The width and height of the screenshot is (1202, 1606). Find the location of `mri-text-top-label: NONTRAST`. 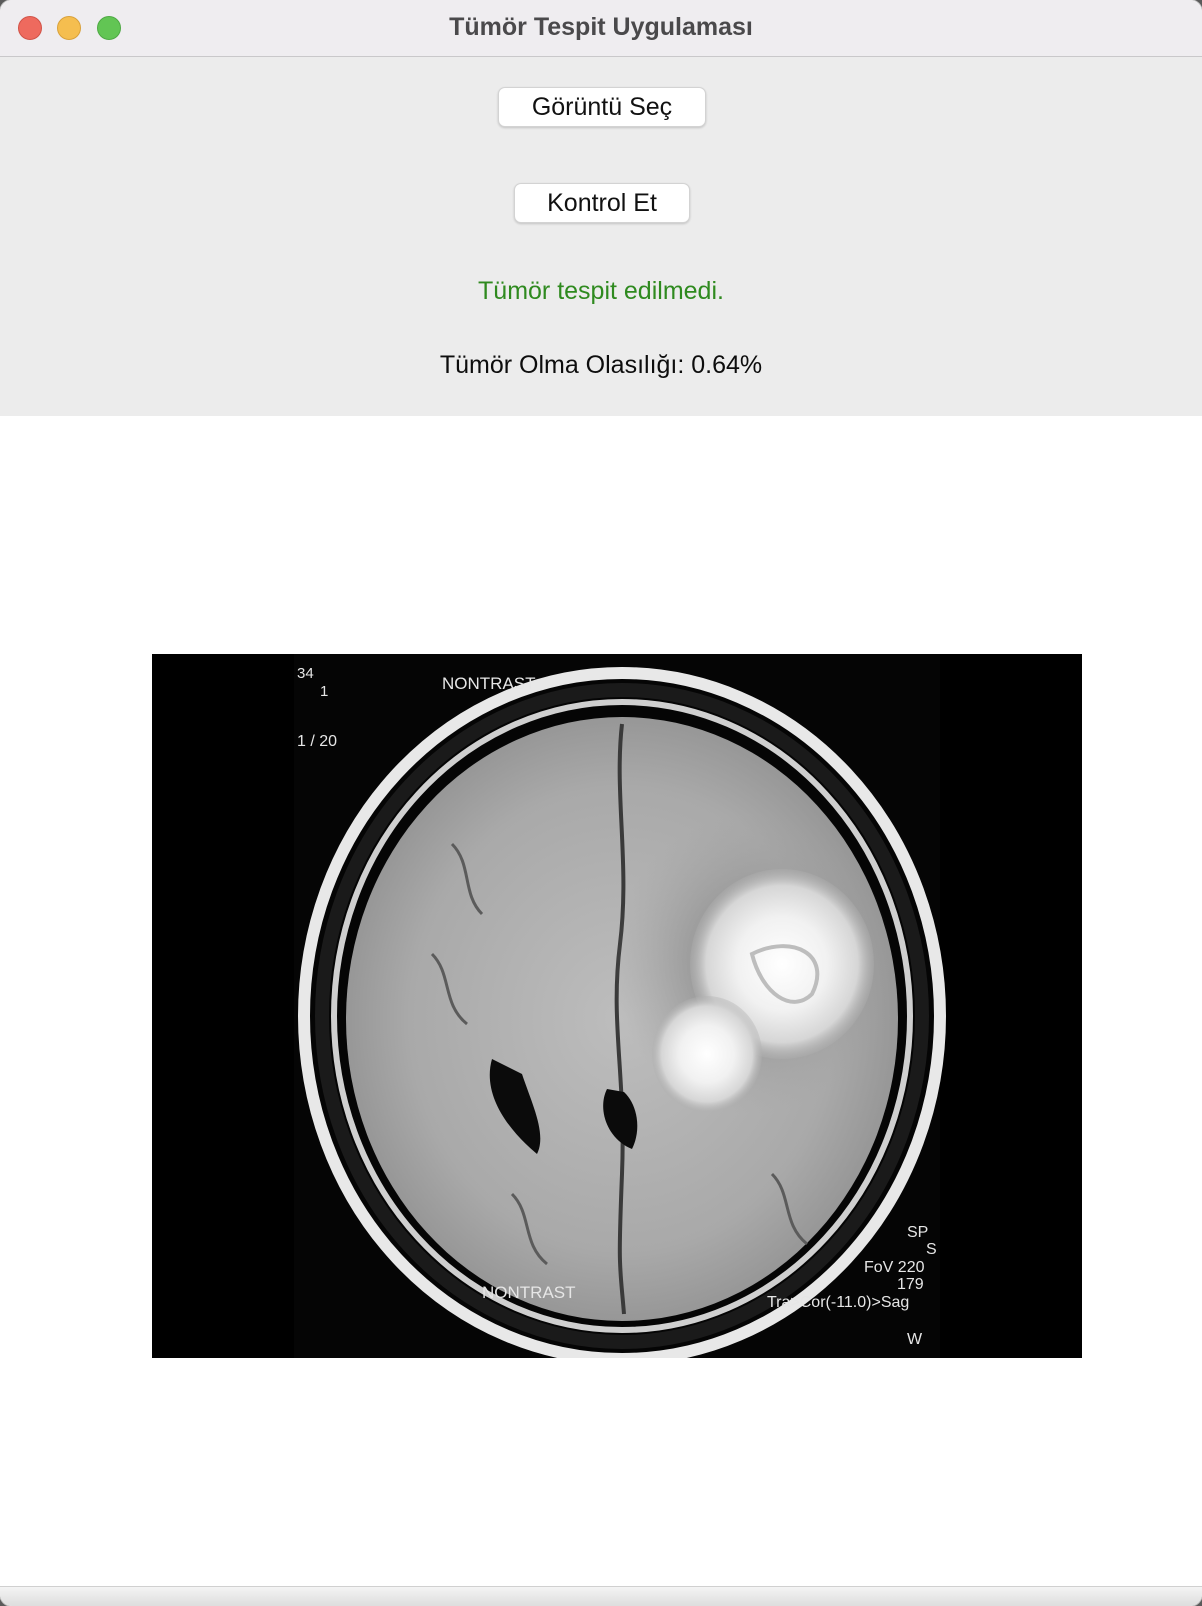

mri-text-top-label: NONTRAST is located at coordinates (489, 683).